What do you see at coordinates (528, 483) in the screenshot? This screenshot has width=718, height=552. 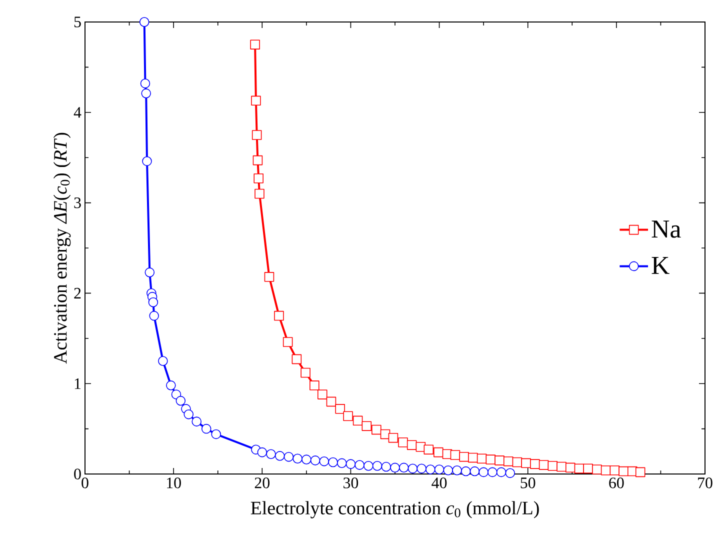 I see `x-tick-label: 50` at bounding box center [528, 483].